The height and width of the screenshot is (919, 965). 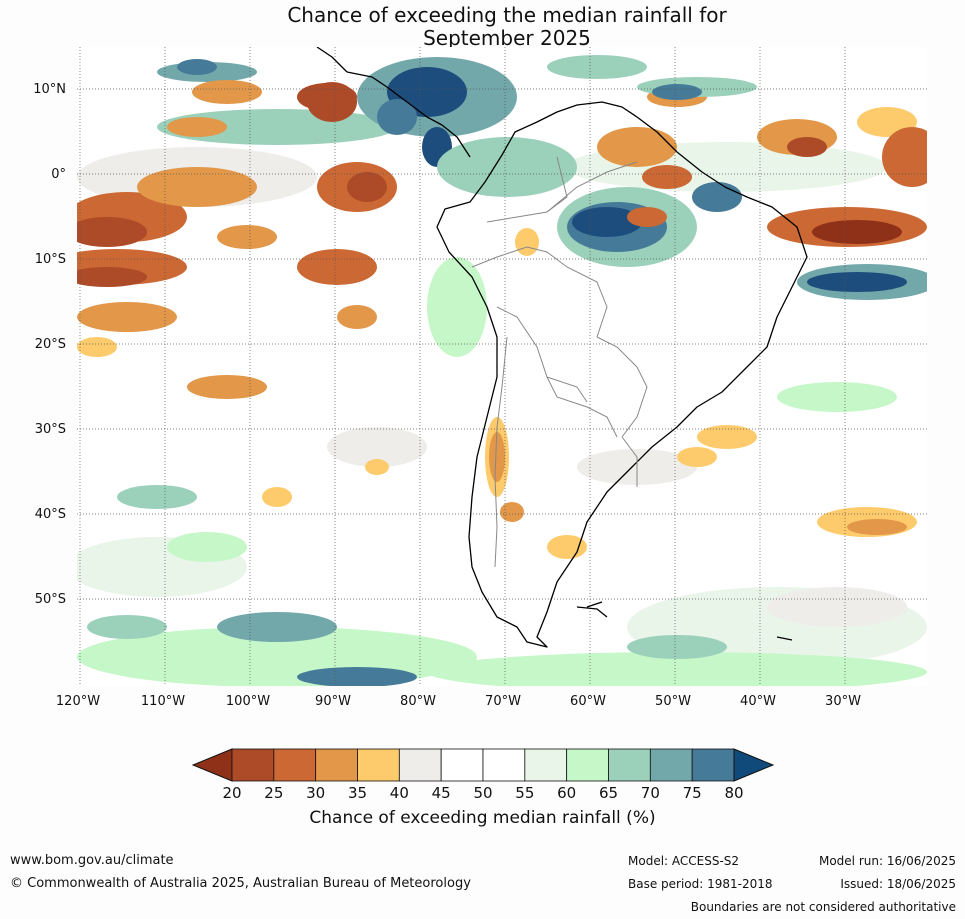 What do you see at coordinates (212, 765) in the screenshot?
I see `colorbar-arrow-low` at bounding box center [212, 765].